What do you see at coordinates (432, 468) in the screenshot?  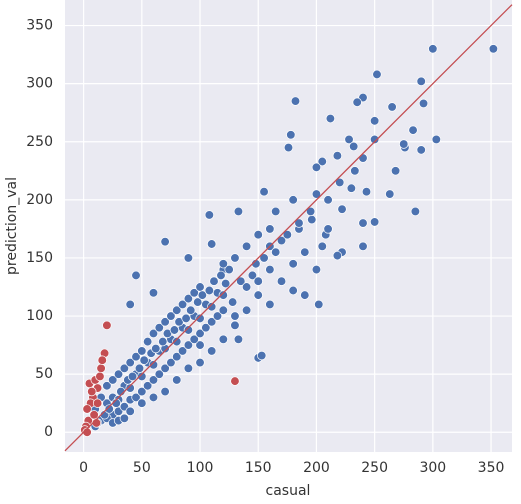 I see `x-tick-label: 300` at bounding box center [432, 468].